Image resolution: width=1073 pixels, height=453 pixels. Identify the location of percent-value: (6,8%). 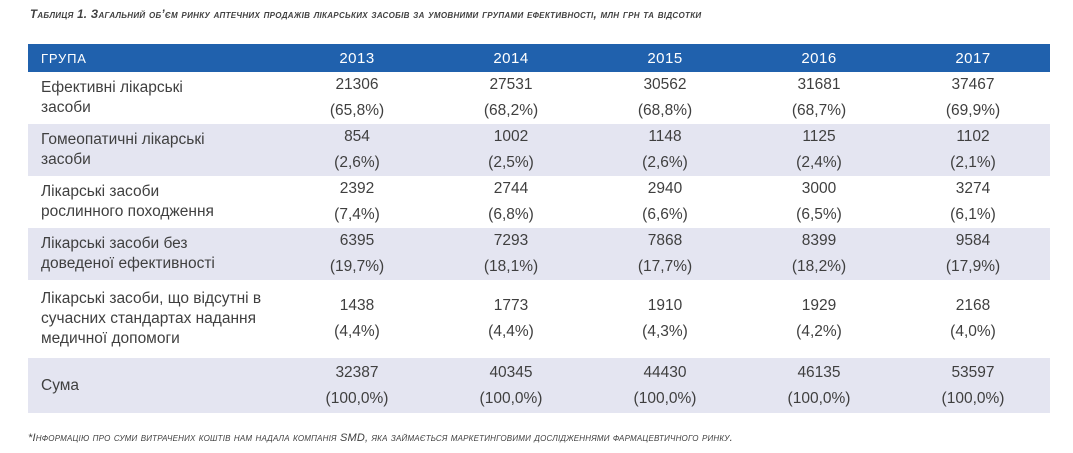
(511, 214).